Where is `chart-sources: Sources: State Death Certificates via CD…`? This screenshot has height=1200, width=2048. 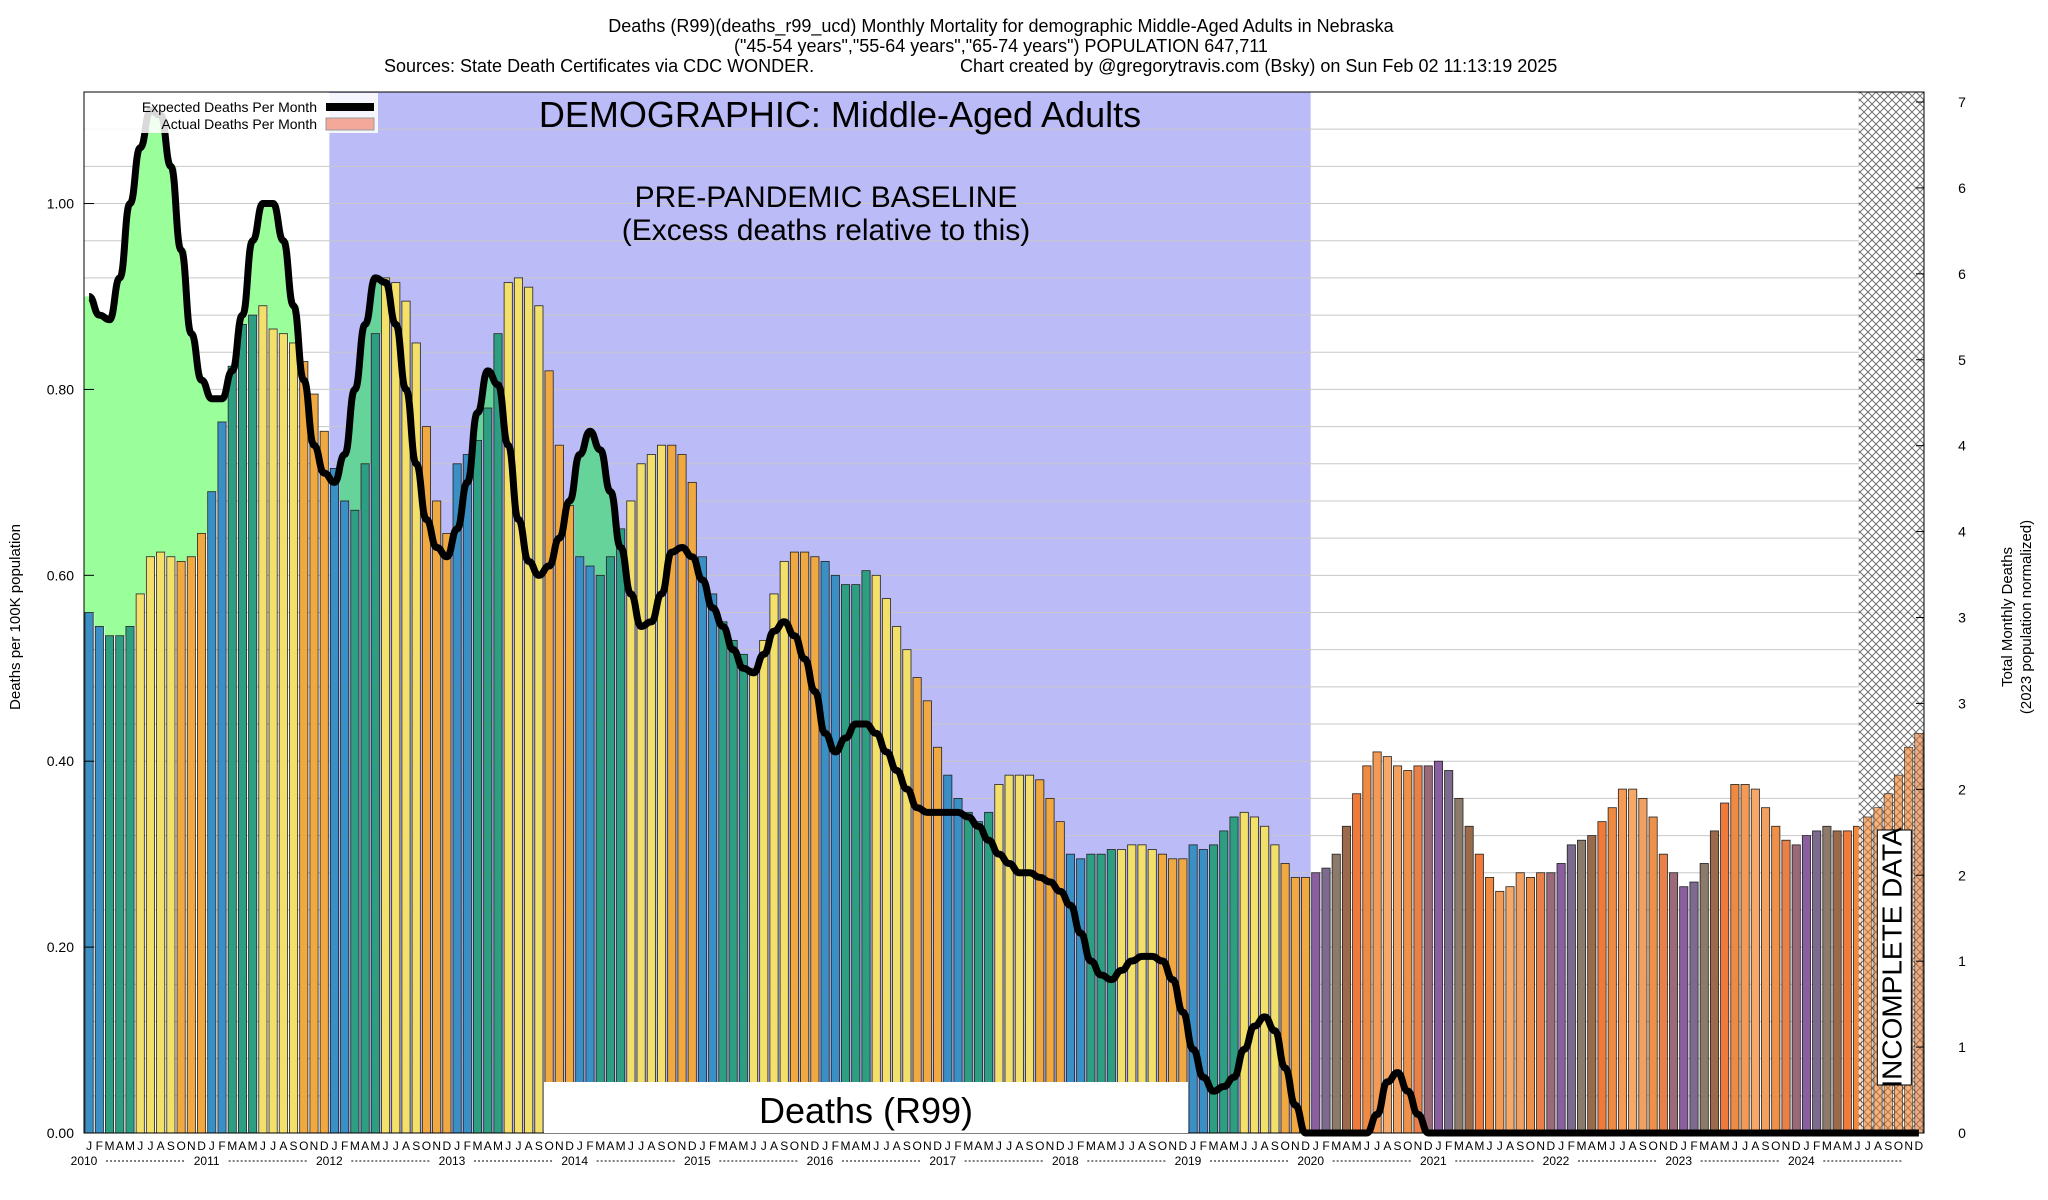
chart-sources: Sources: State Death Certificates via CD… is located at coordinates (599, 66).